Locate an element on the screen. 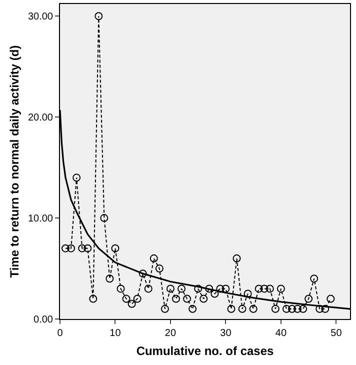 This screenshot has width=356, height=365. y-axis-title: Time to return to normal daily activity (d) is located at coordinates (14, 161).